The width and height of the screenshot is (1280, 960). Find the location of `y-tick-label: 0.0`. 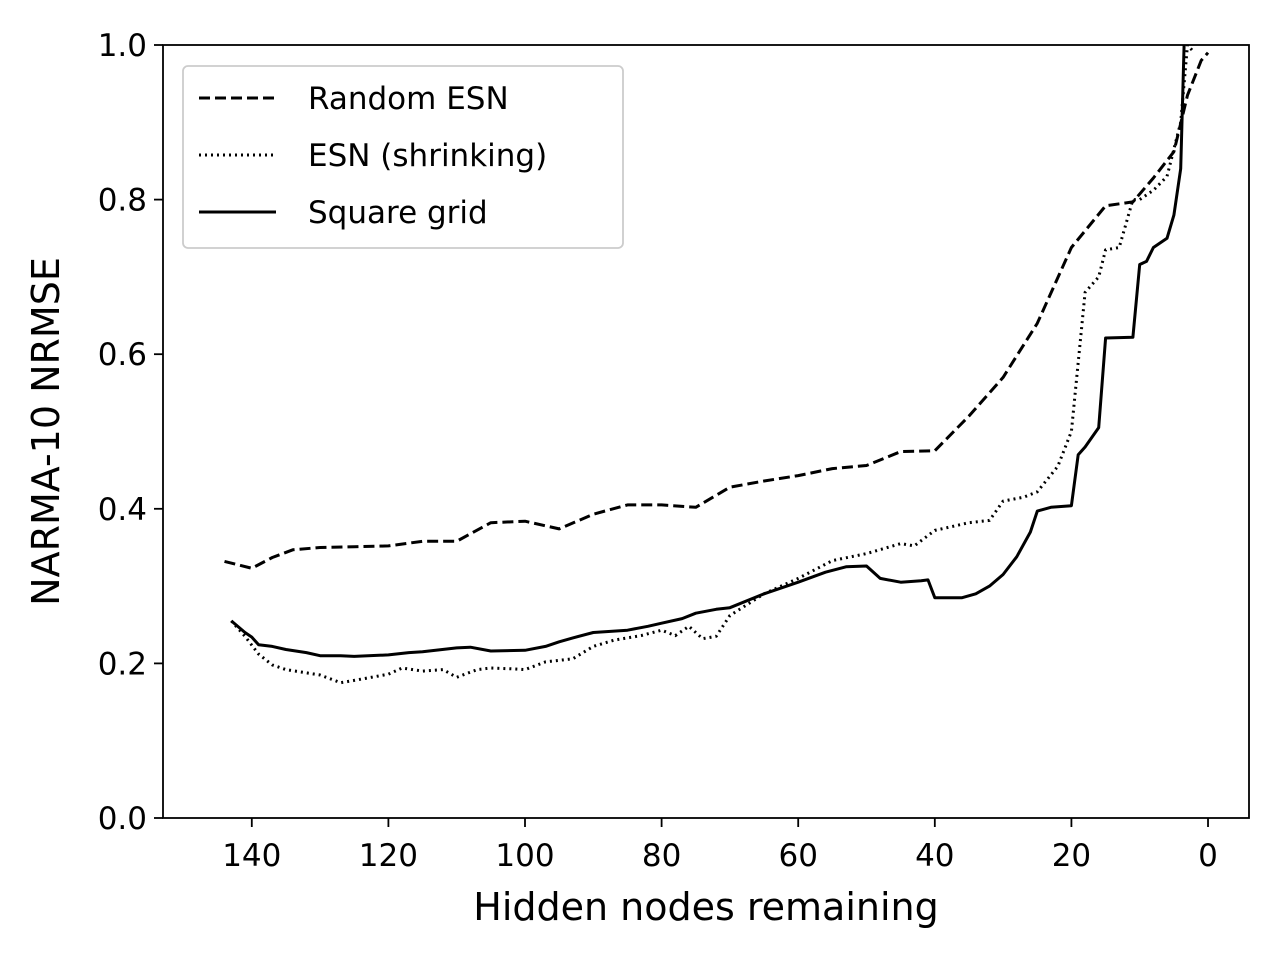

y-tick-label: 0.0 is located at coordinates (122, 819).